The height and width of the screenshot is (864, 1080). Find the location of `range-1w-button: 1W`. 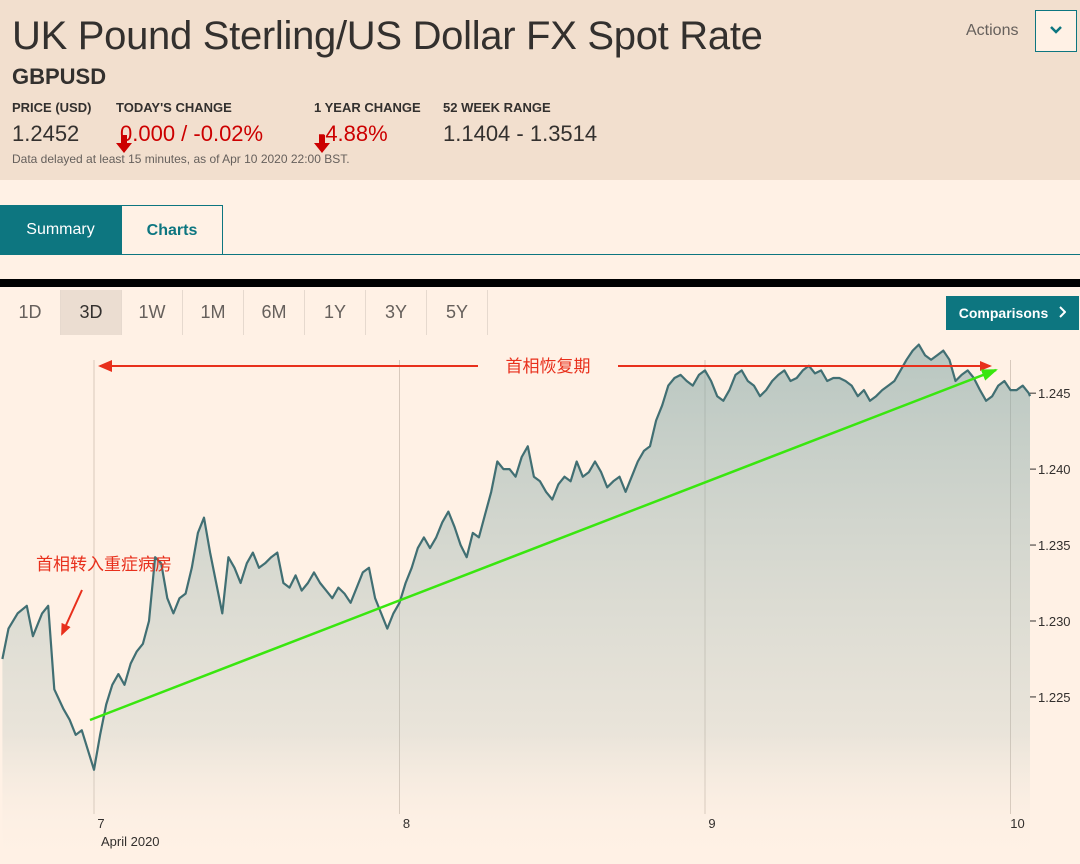

range-1w-button: 1W is located at coordinates (152, 312).